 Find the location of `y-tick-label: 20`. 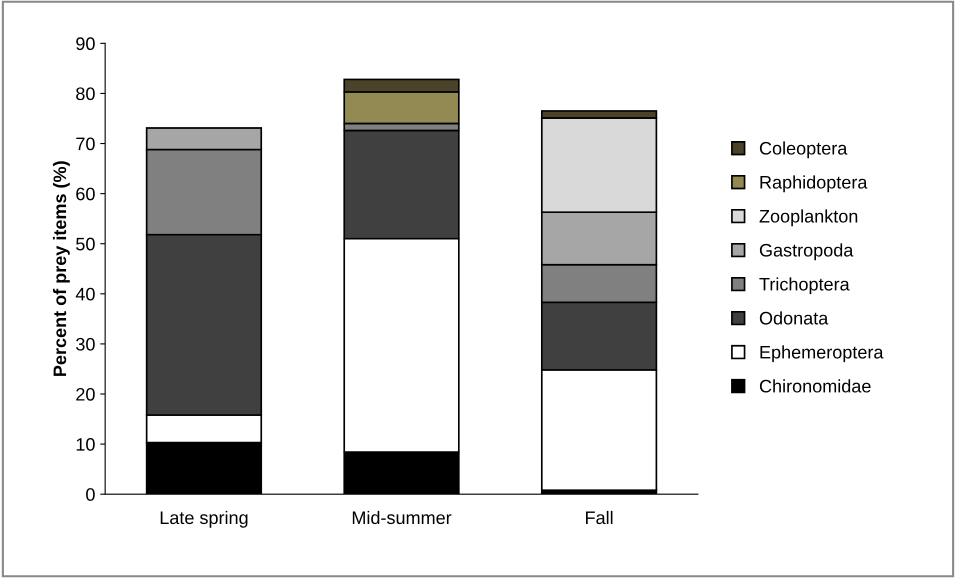

y-tick-label: 20 is located at coordinates (85, 394).